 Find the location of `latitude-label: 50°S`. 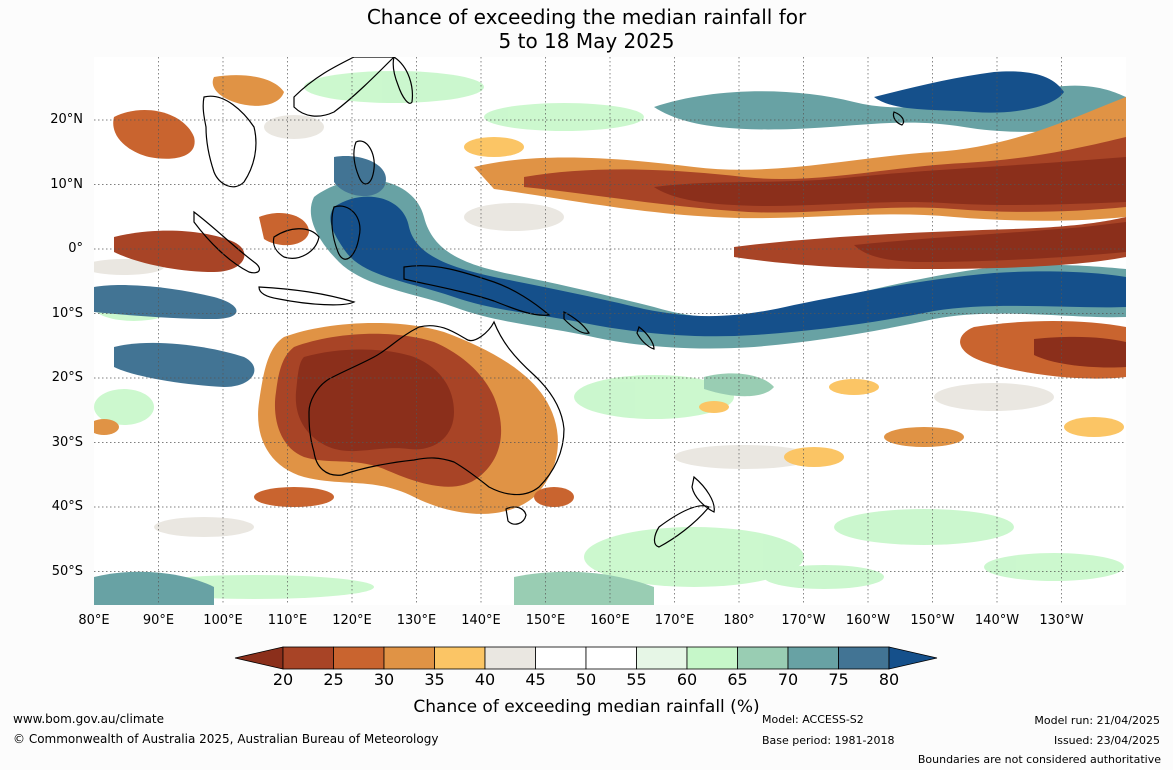

latitude-label: 50°S is located at coordinates (67, 571).